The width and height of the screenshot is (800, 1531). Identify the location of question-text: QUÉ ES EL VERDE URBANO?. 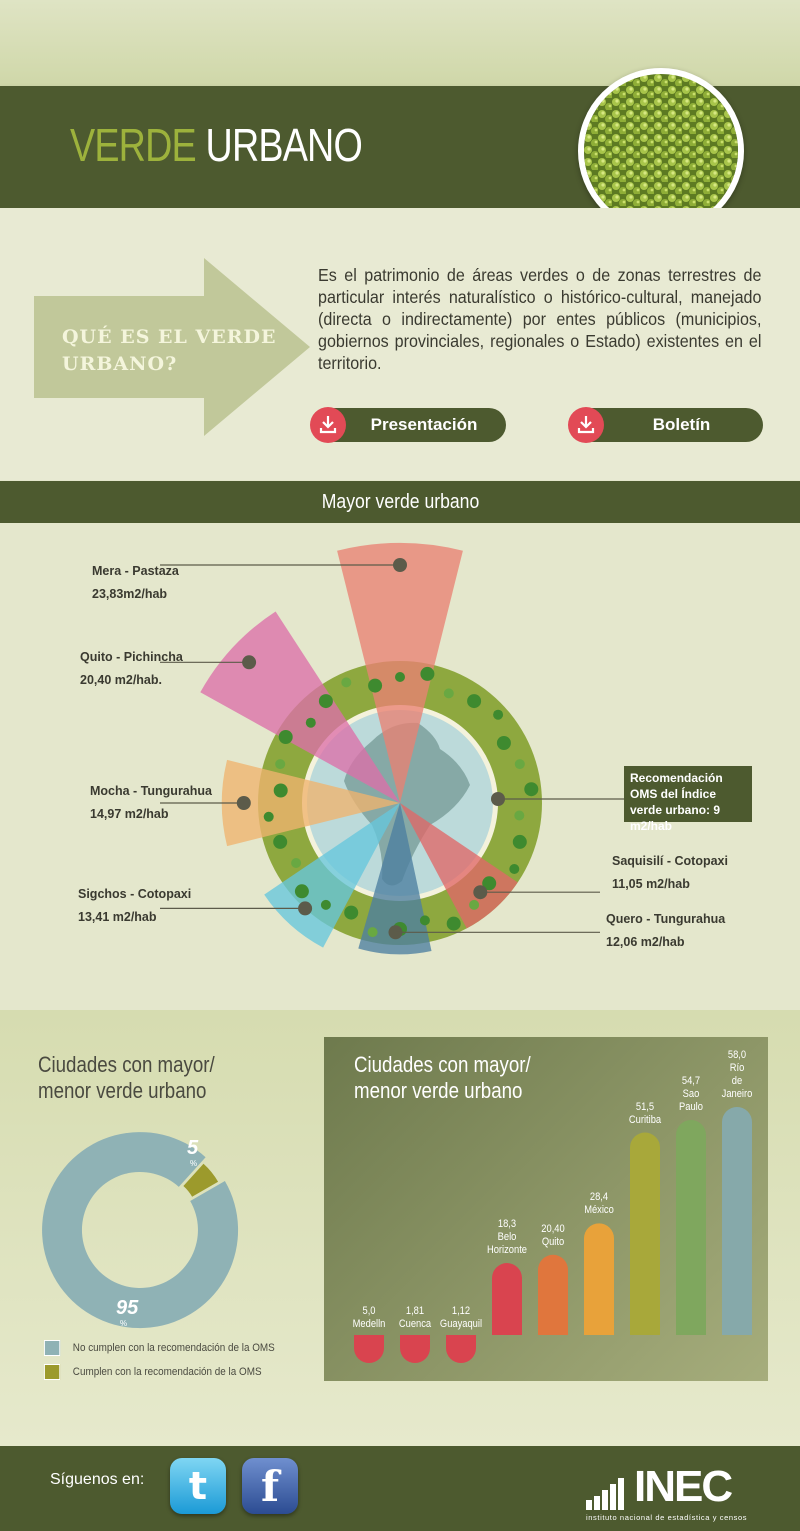
(169, 350).